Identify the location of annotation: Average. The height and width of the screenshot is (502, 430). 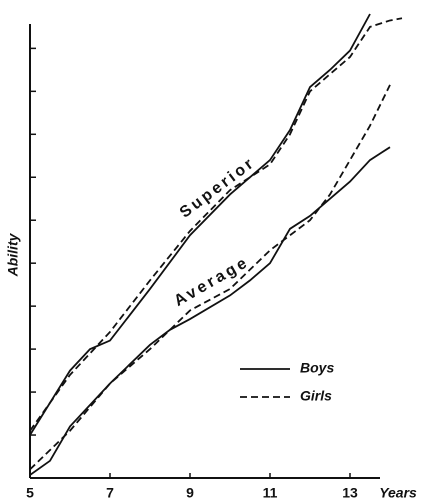
(211, 282).